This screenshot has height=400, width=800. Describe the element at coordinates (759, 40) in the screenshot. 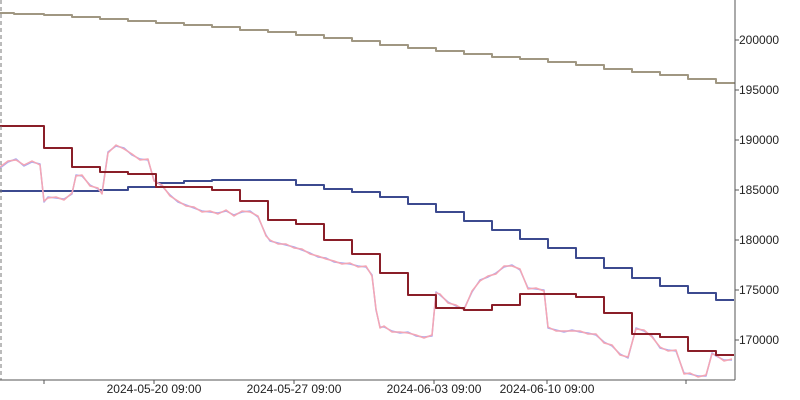

I see `y-tick-label: 200000` at that location.